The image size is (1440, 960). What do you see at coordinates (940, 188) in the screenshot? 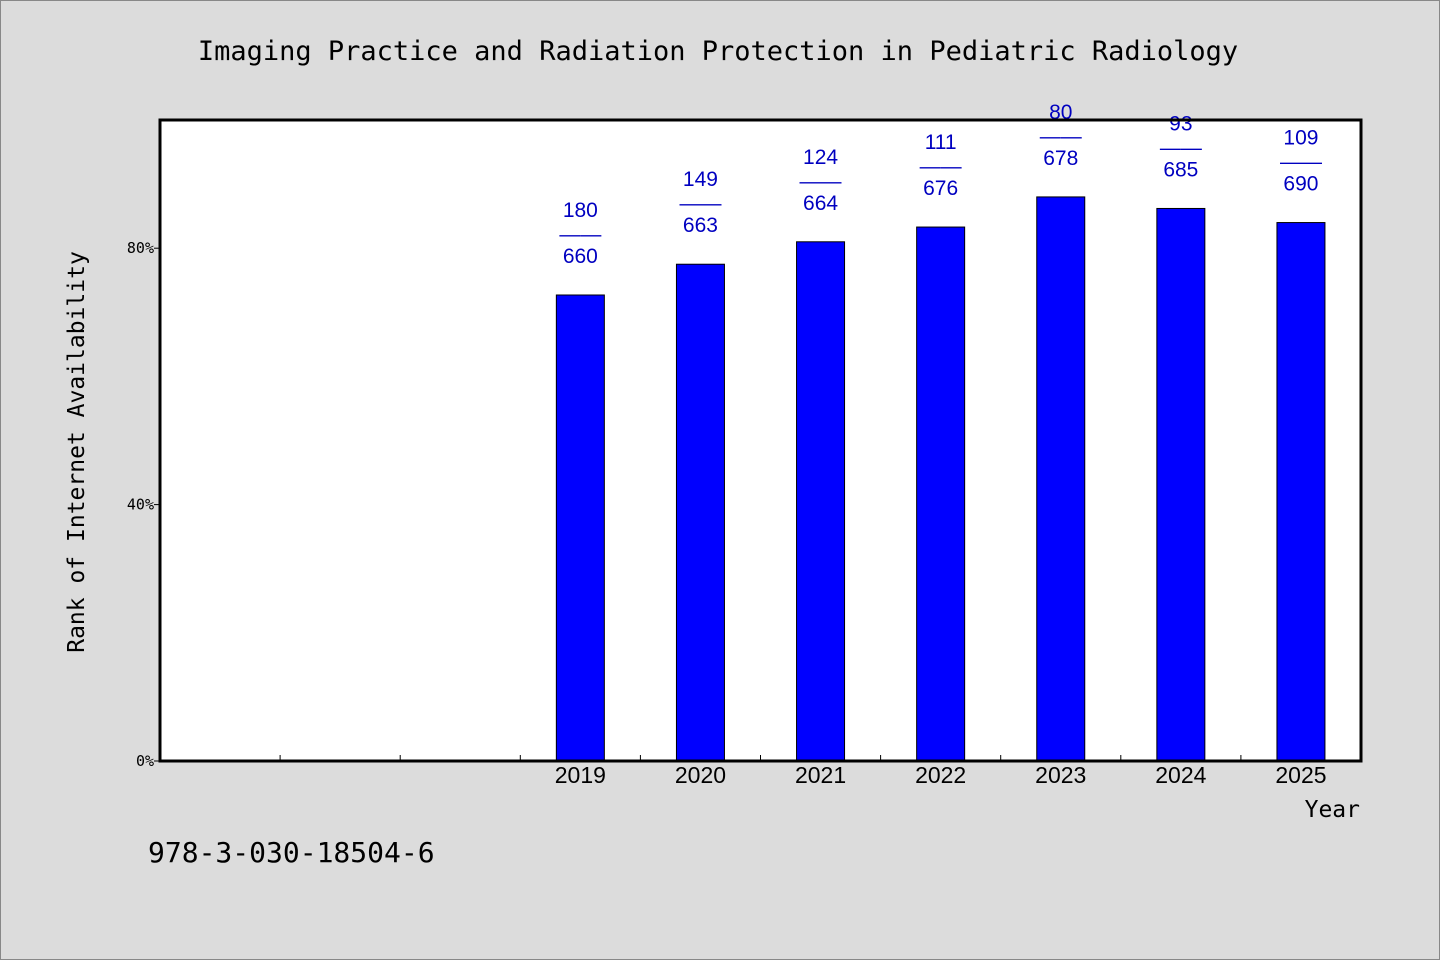
I see `data-label-bottom: 676` at bounding box center [940, 188].